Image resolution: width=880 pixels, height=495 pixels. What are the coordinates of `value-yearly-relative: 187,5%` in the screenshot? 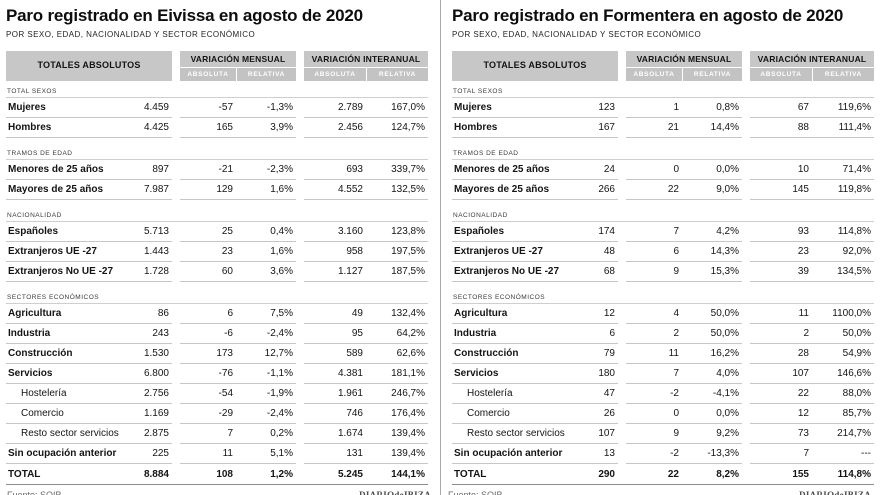 It's located at (397, 272).